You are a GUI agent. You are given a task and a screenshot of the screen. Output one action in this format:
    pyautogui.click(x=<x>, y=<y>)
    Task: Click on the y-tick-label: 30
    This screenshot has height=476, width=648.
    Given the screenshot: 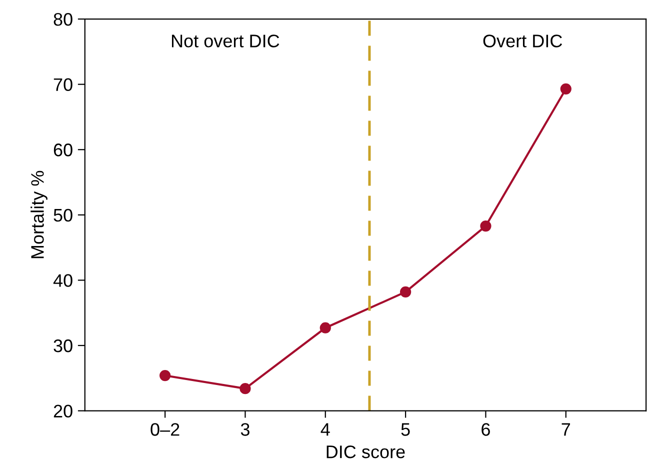 What is the action you would take?
    pyautogui.click(x=63, y=345)
    